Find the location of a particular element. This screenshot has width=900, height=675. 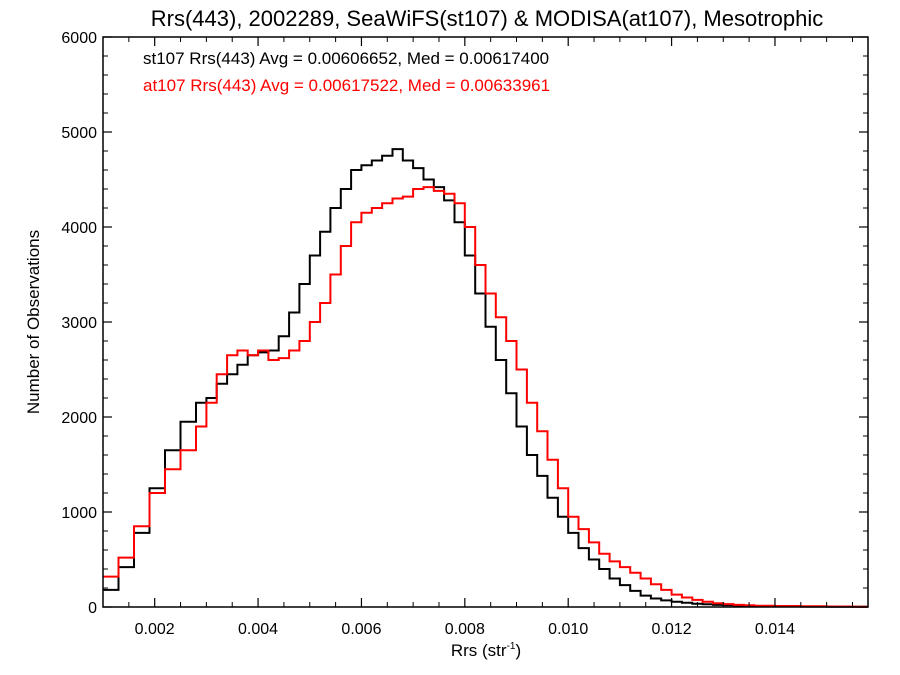

y-tick-label-1: 1000 is located at coordinates (79, 513).